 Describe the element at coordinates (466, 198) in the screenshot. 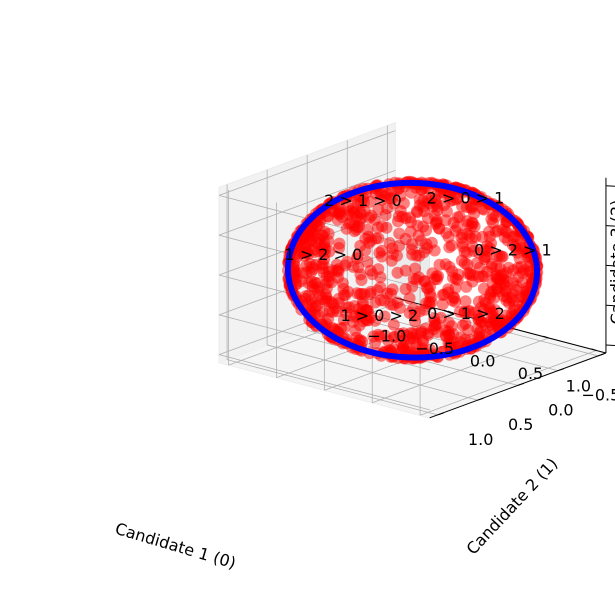

I see `region-annotation: 2 > 0 > 1` at that location.